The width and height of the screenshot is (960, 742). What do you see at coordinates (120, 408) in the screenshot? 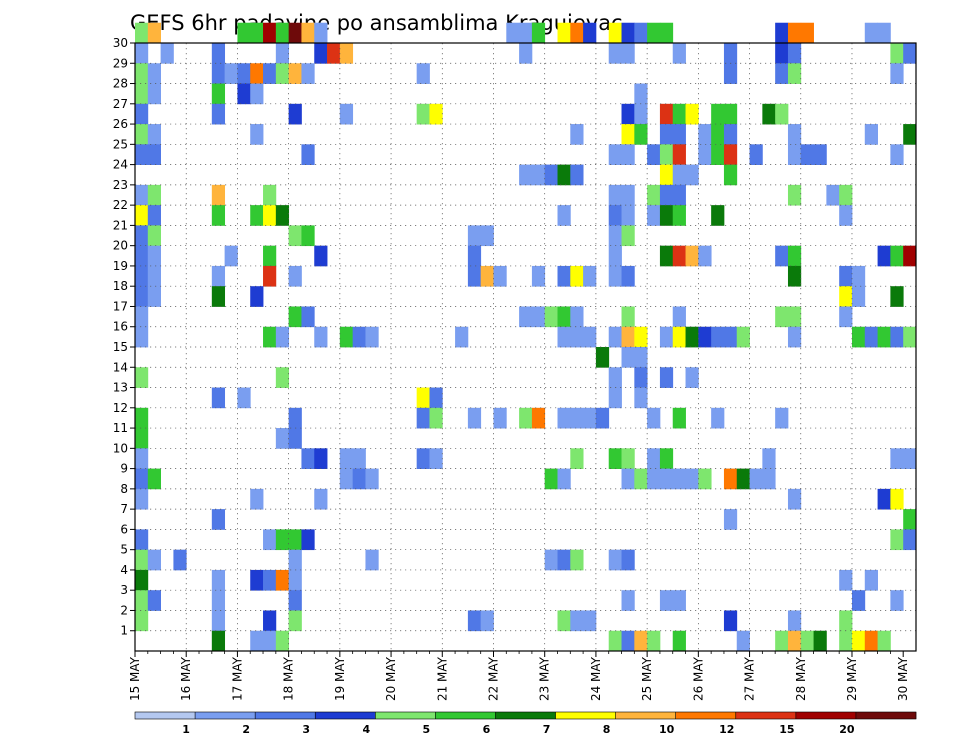
I see `y-tick-label: 12` at bounding box center [120, 408].